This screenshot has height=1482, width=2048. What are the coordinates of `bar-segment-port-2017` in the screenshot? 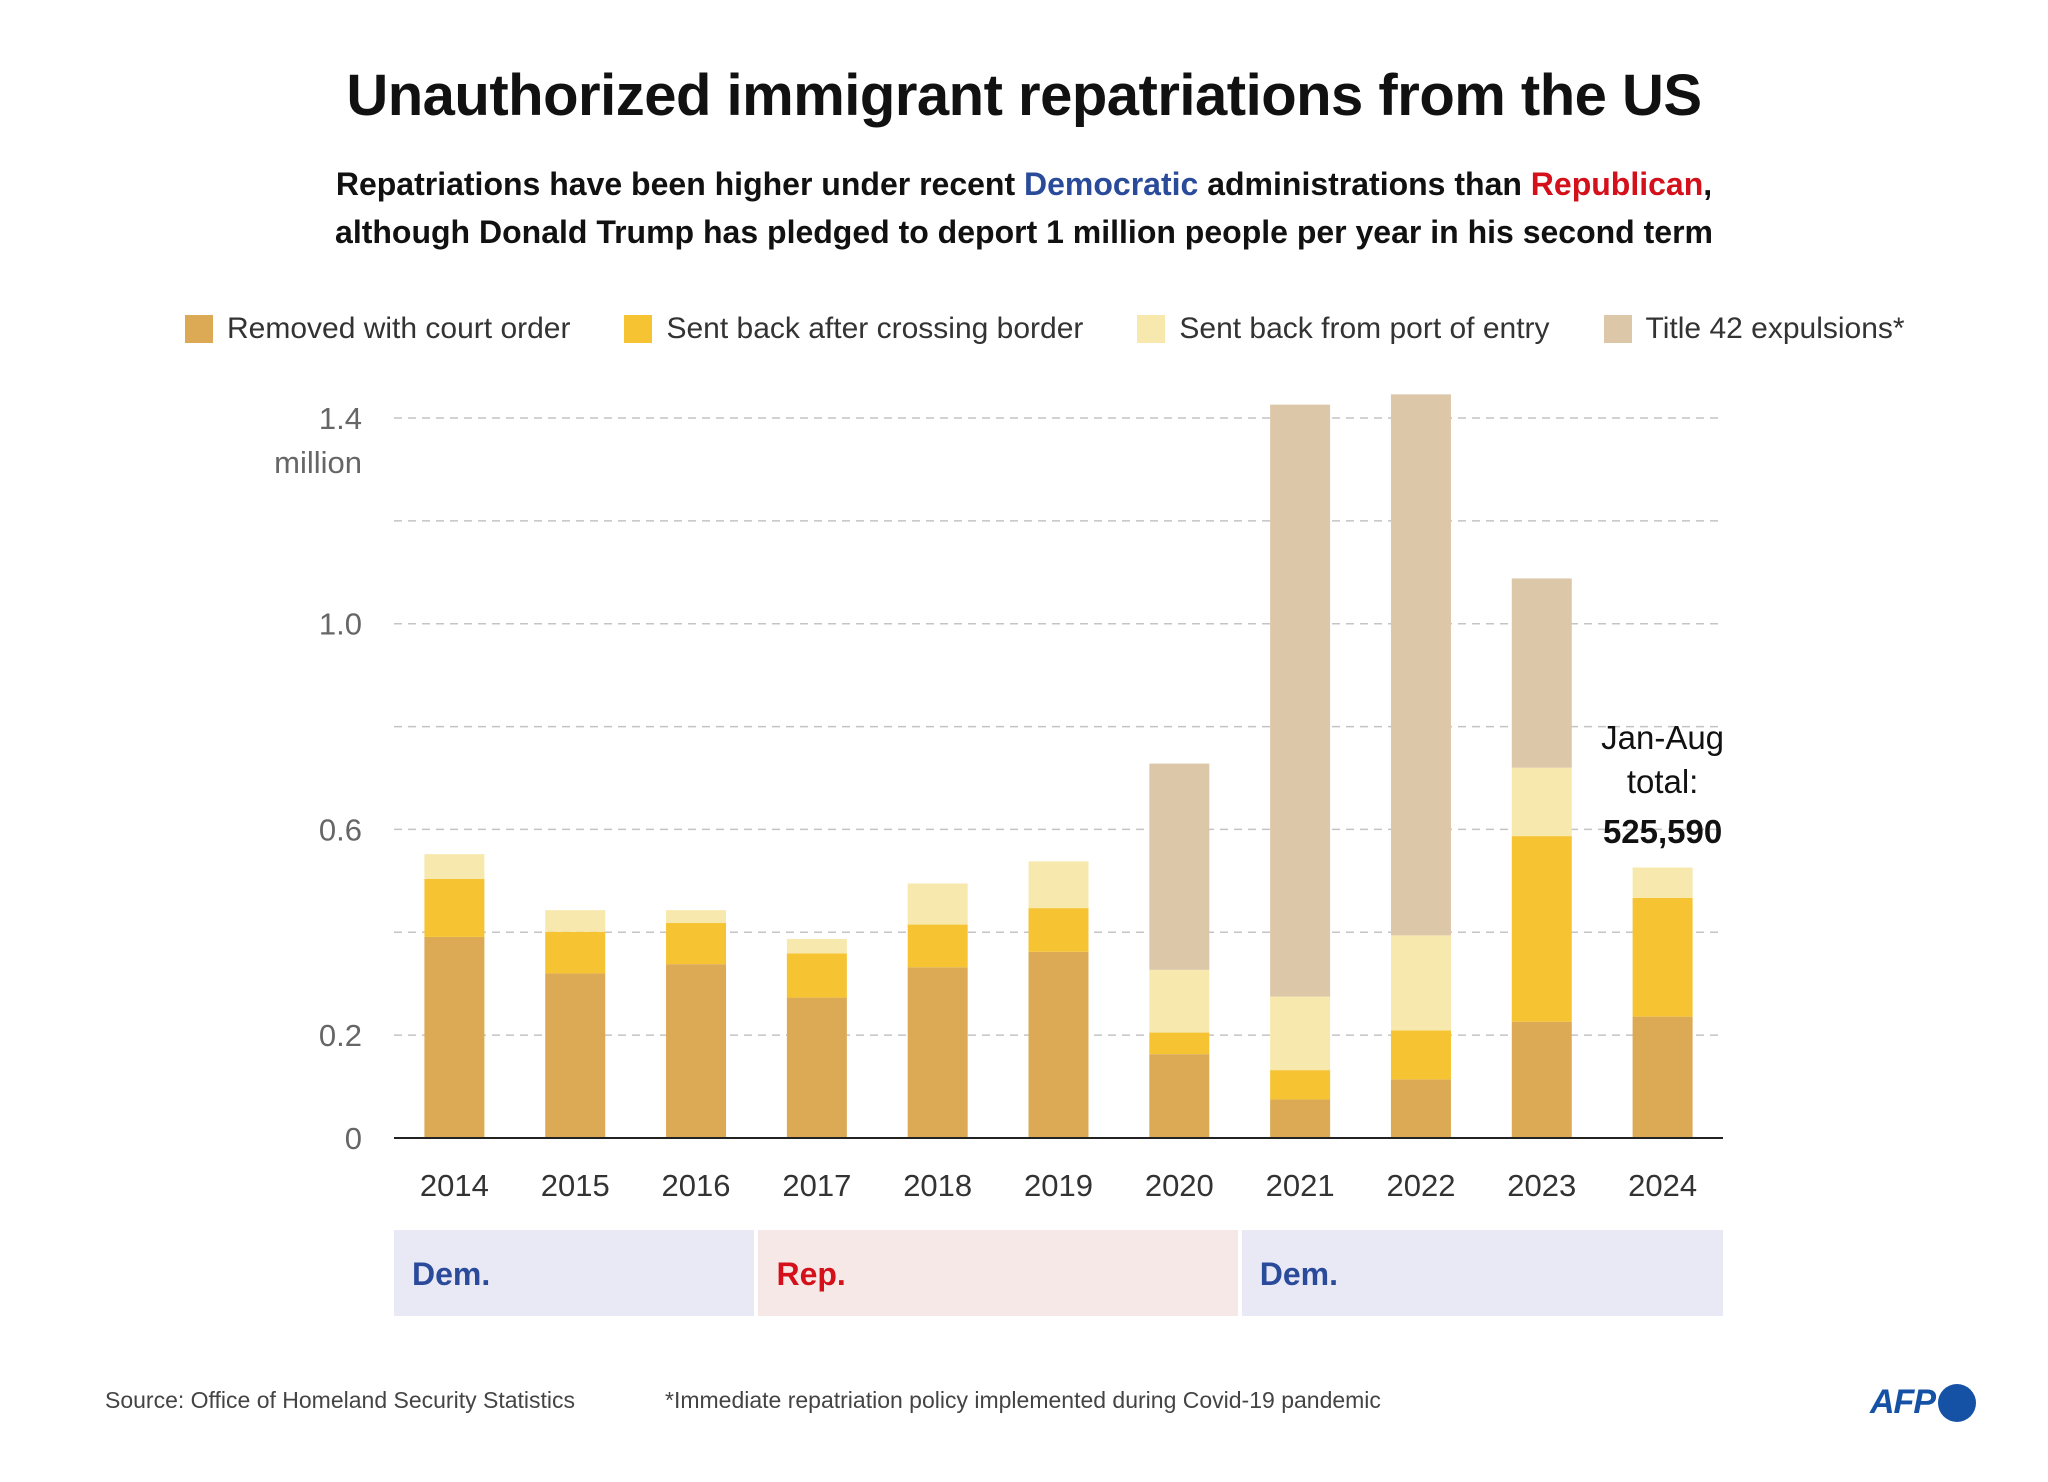 It's located at (816, 946).